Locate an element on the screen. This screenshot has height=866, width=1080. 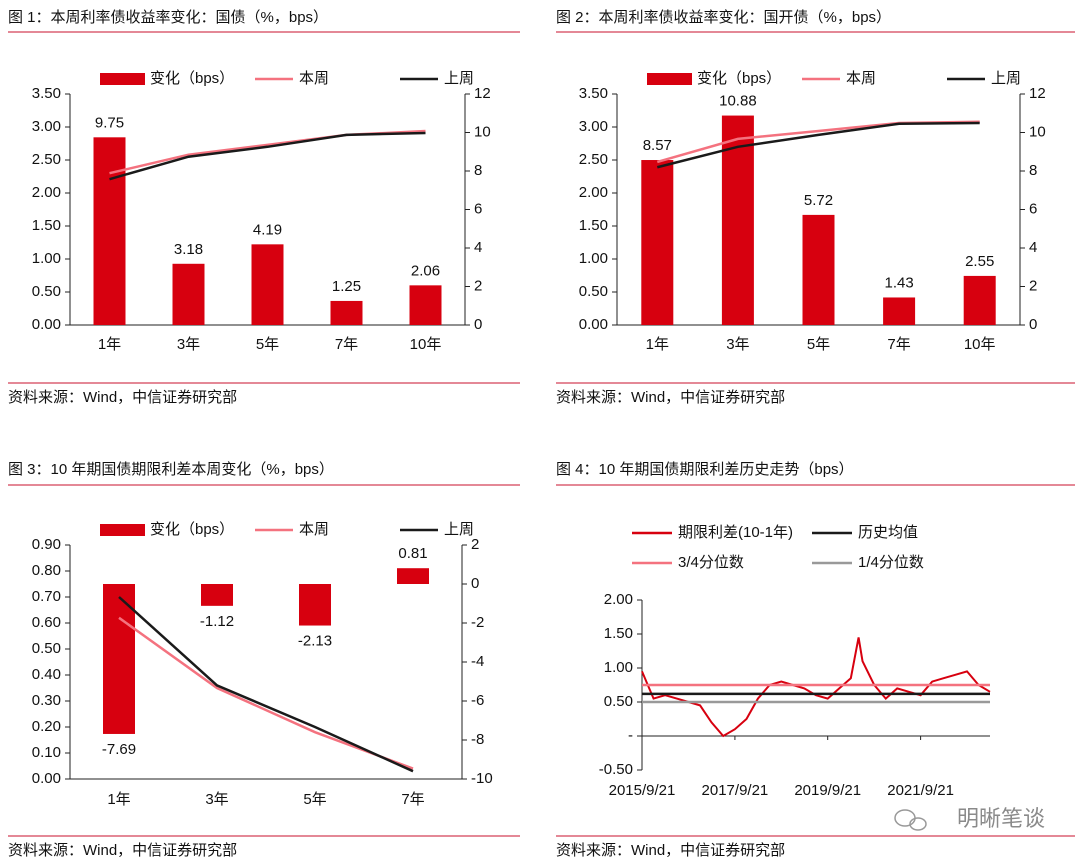
data-label: 5.72 is located at coordinates (818, 200).